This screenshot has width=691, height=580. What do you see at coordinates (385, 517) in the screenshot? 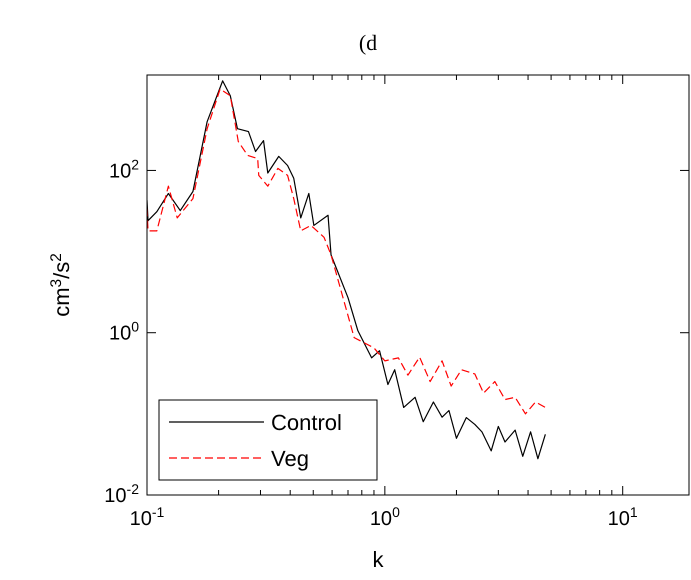
I see `x-tick-label: 10$^{0}$` at bounding box center [385, 517].